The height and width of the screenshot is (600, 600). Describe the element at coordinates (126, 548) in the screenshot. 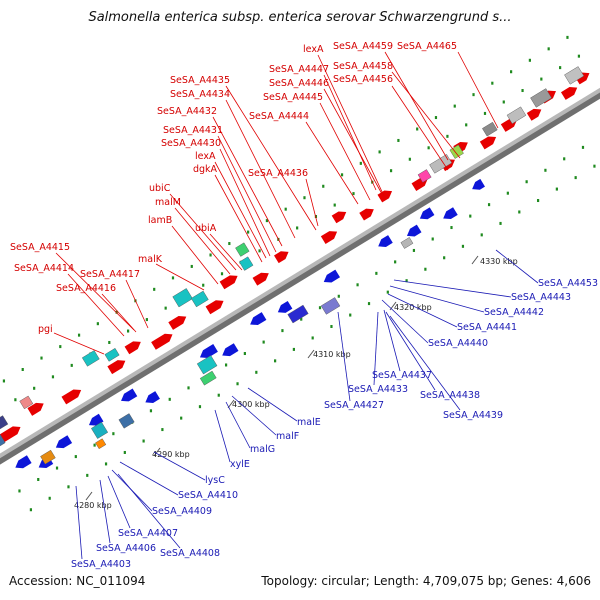

I see `gene-label-sesa-a4406: SeSA_A4406` at that location.